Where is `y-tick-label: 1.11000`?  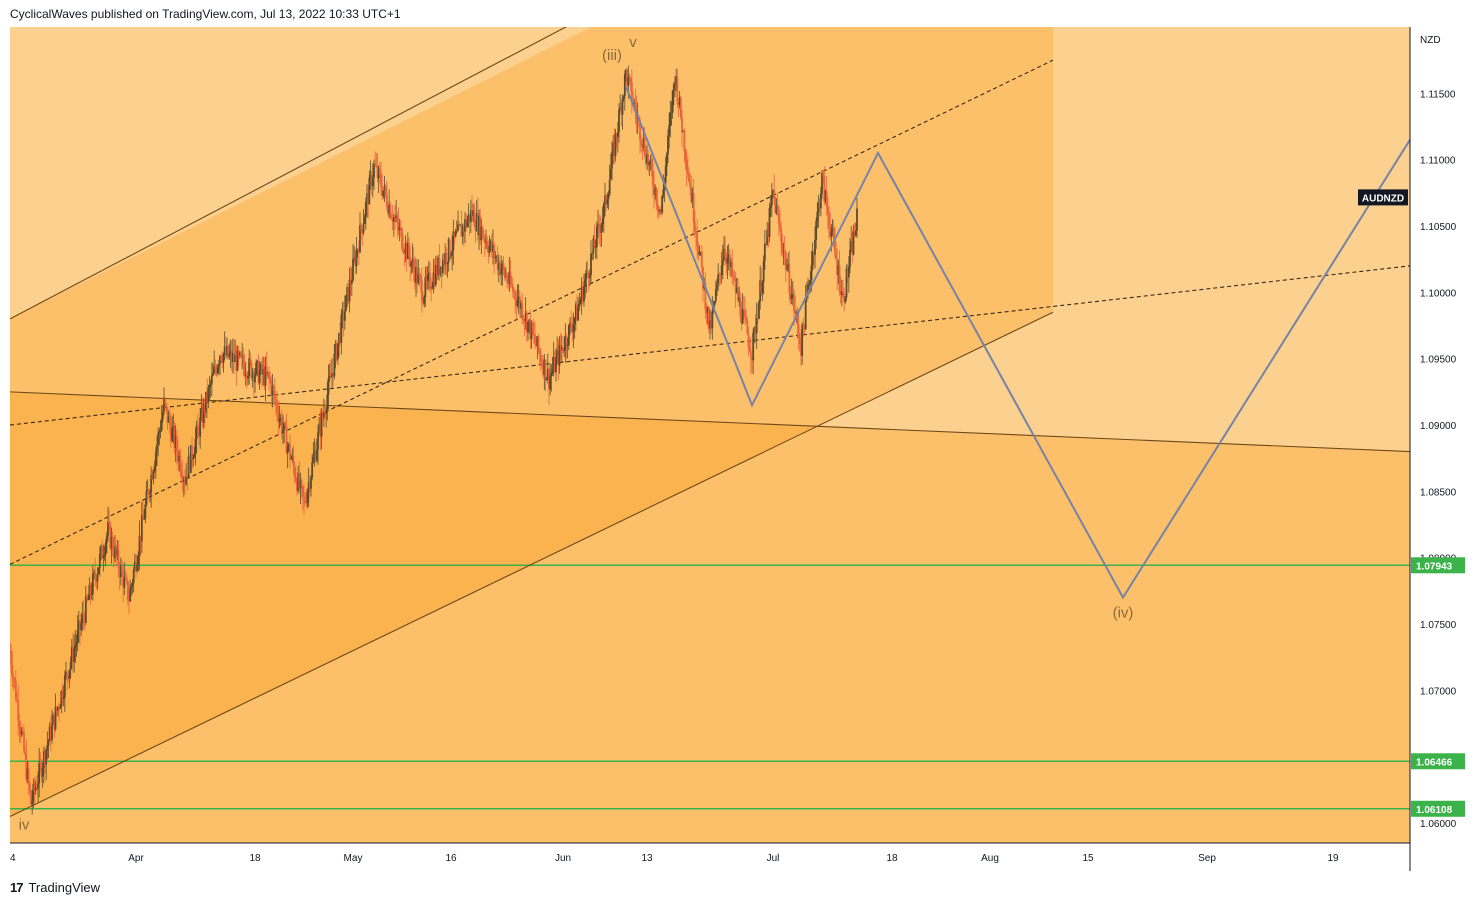 y-tick-label: 1.11000 is located at coordinates (1438, 161).